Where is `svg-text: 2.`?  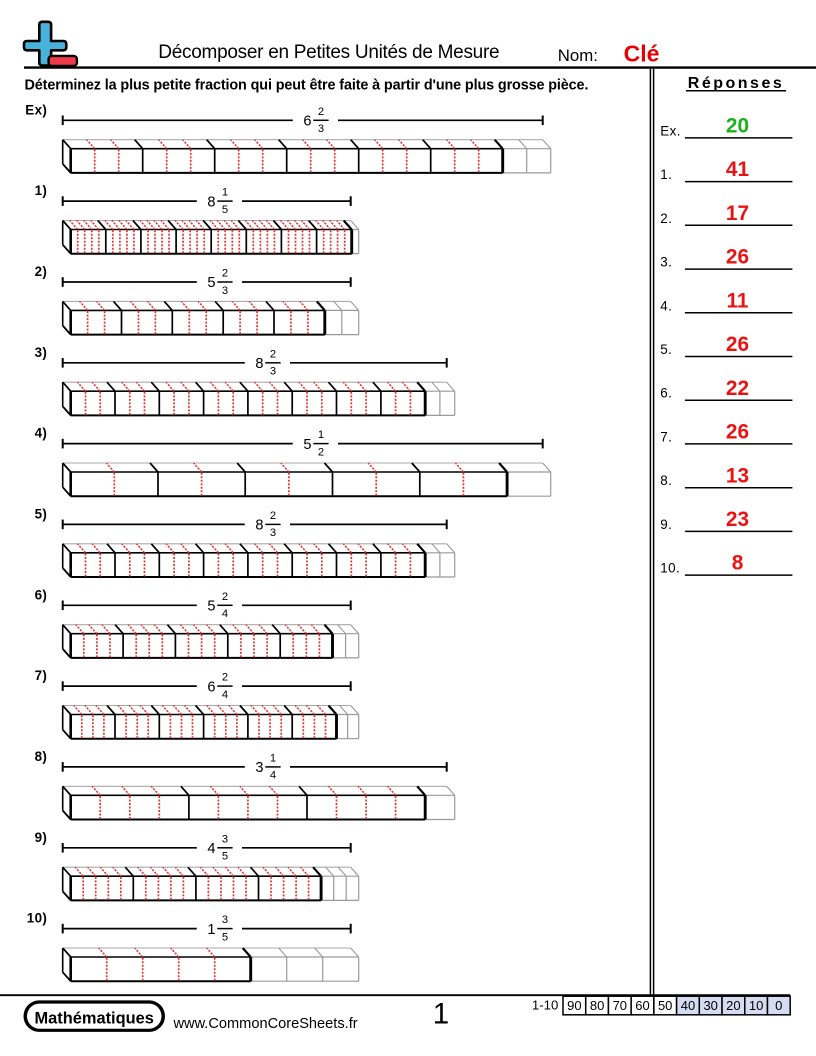 svg-text: 2. is located at coordinates (666, 218).